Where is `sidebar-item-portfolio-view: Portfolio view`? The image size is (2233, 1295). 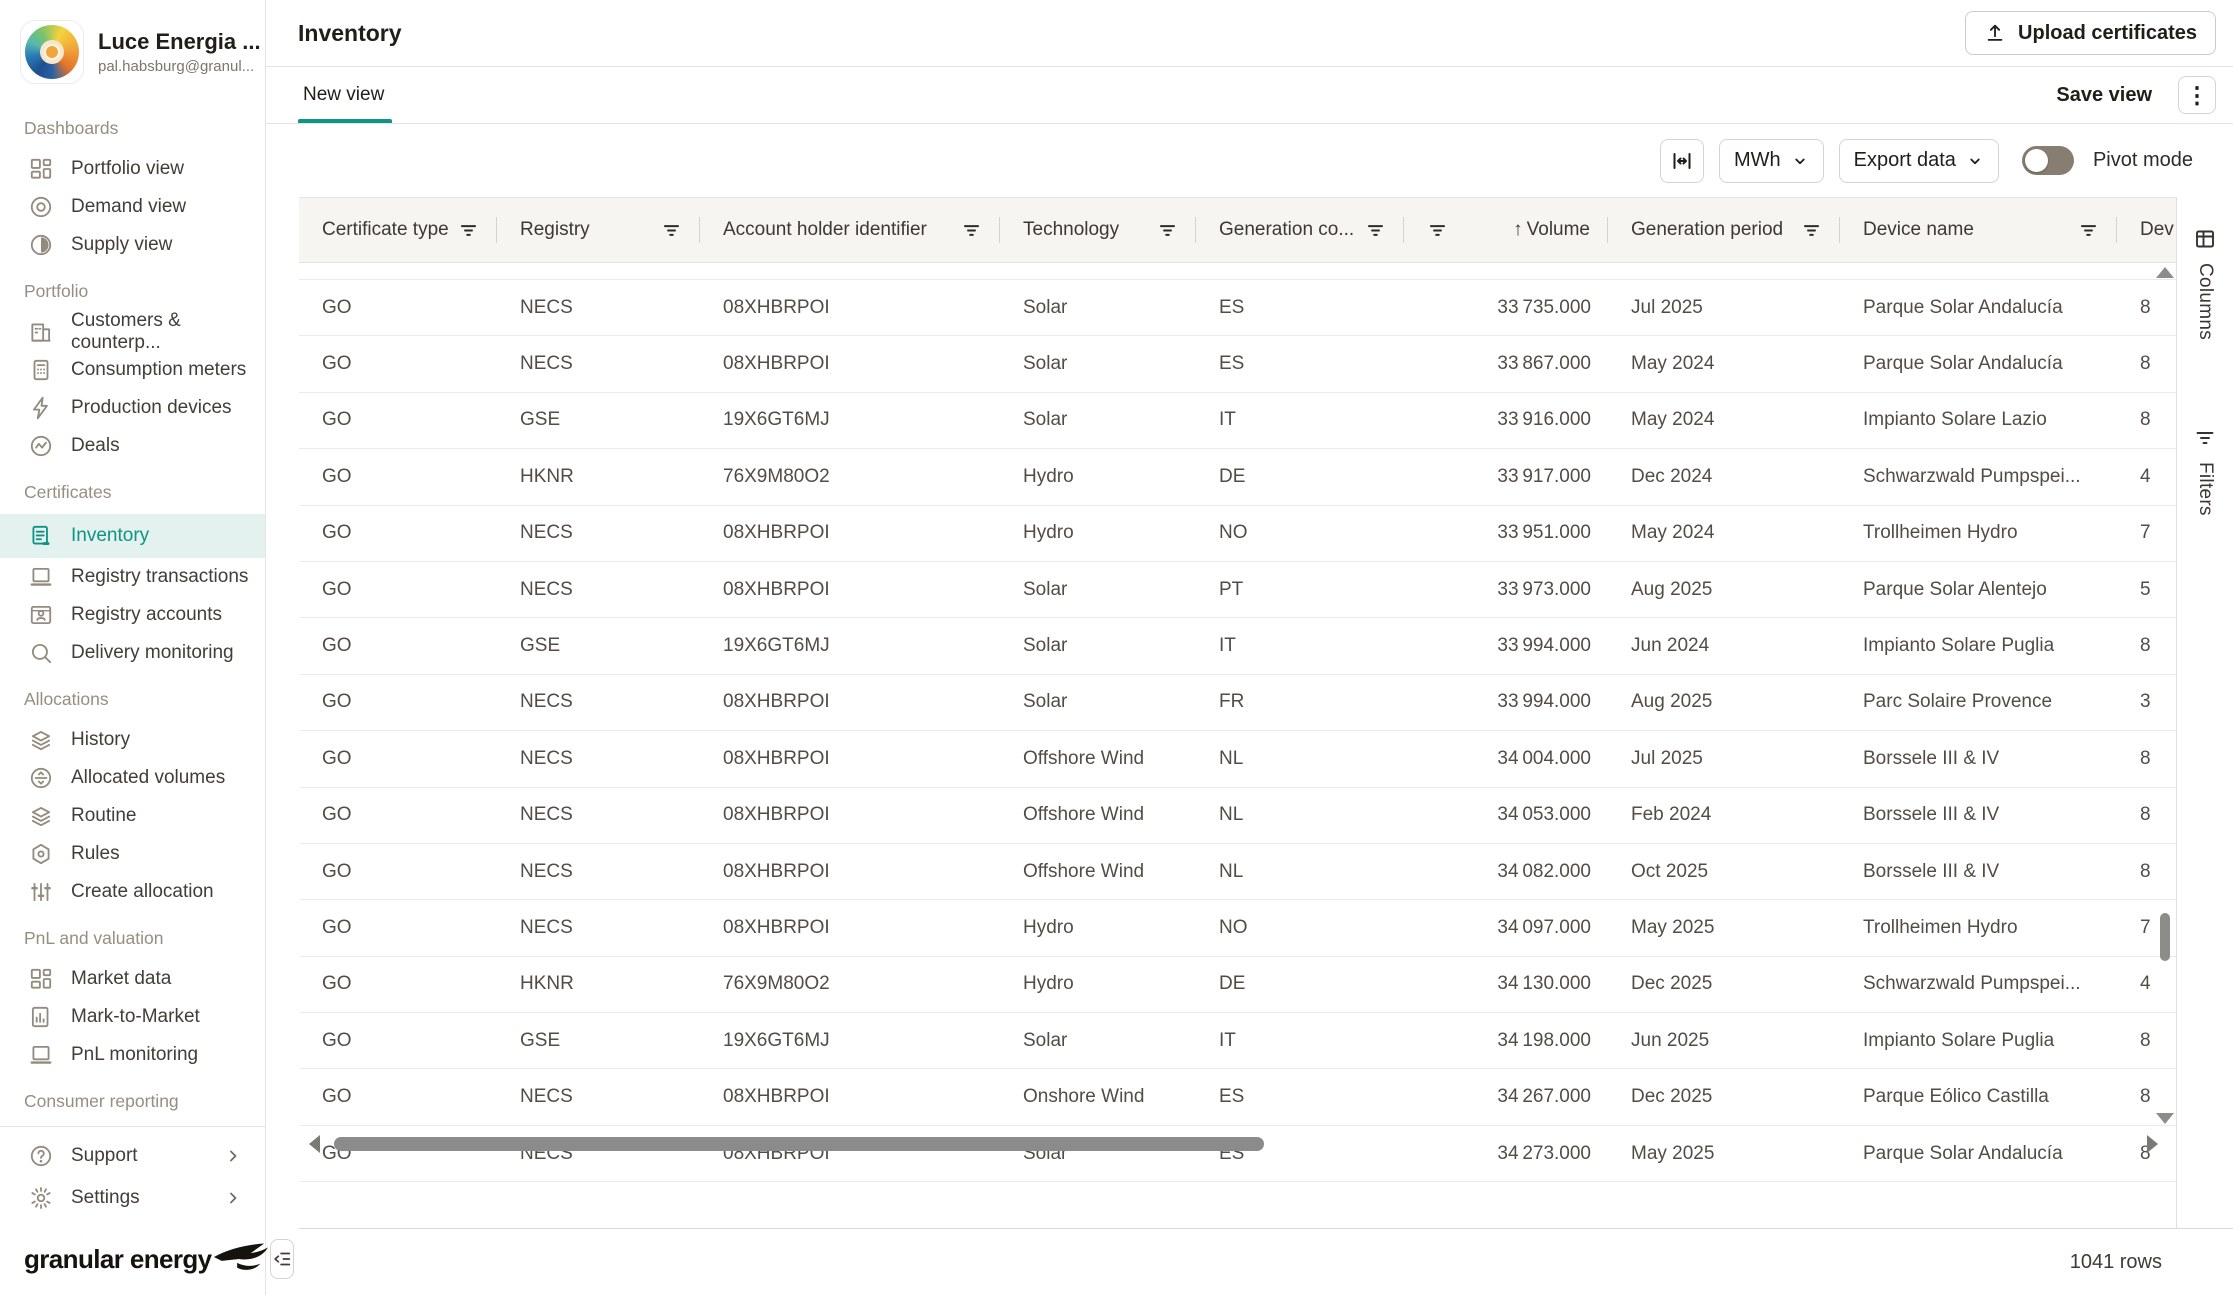 sidebar-item-portfolio-view: Portfolio view is located at coordinates (132, 169).